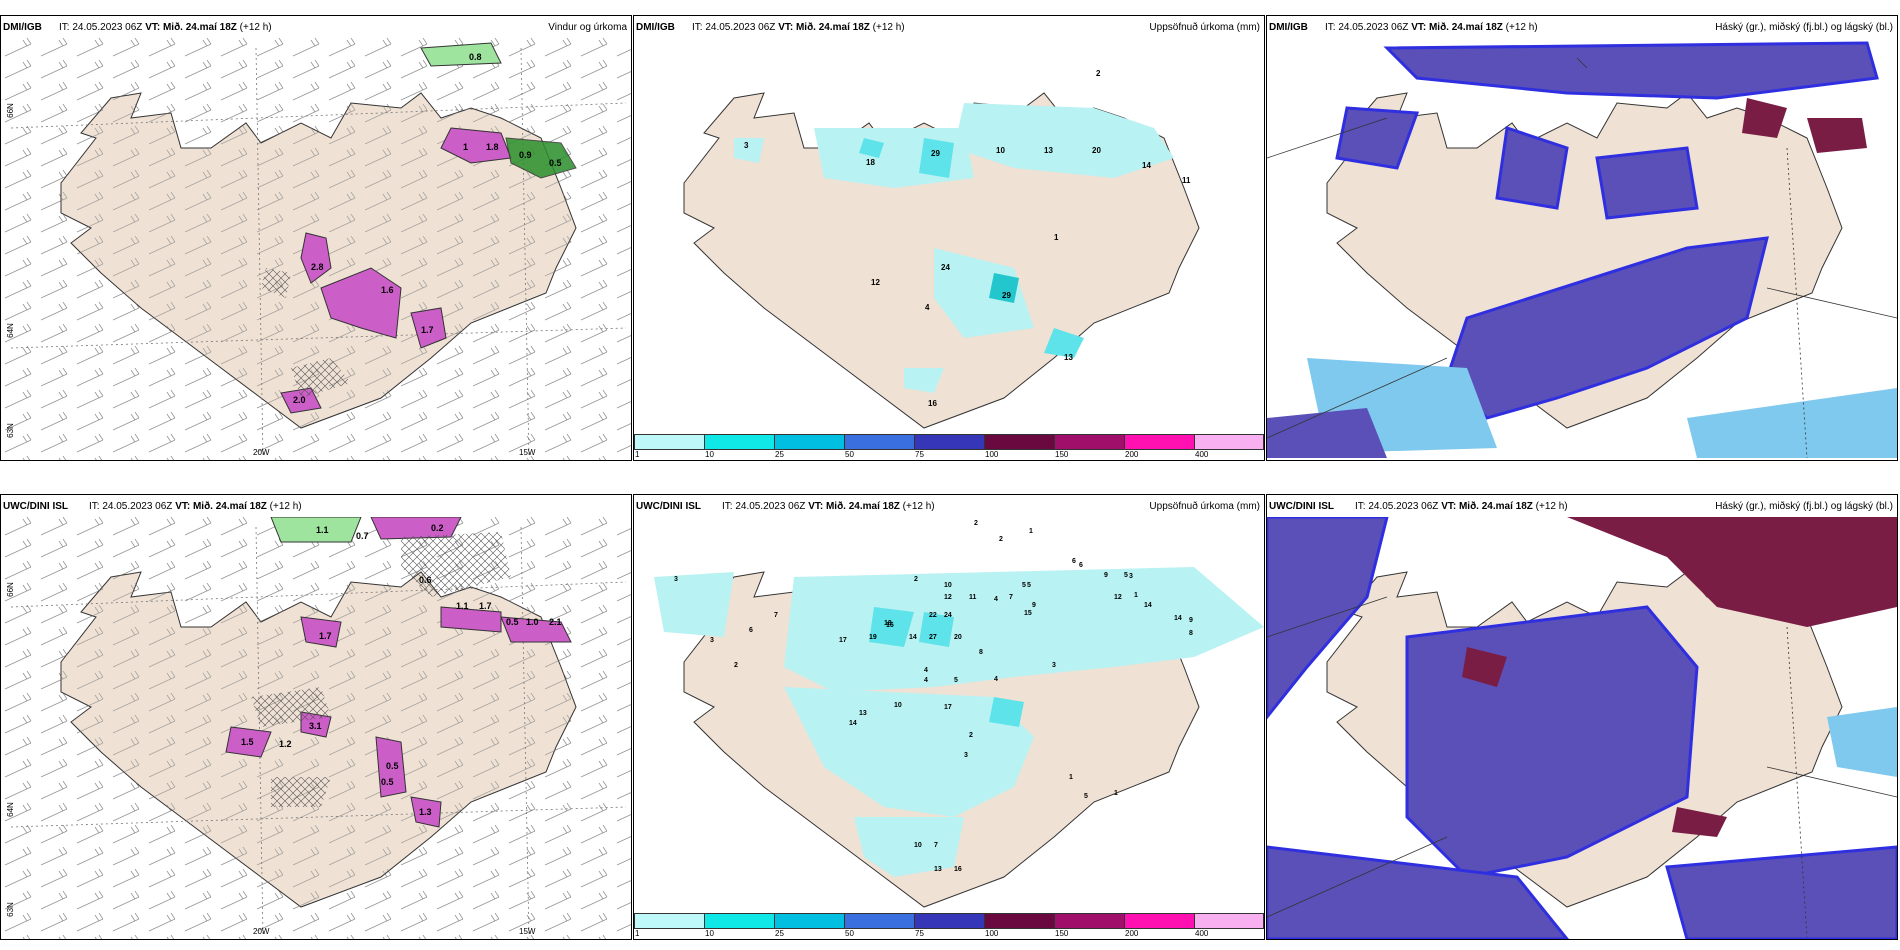  What do you see at coordinates (873, 637) in the screenshot?
I see `value-label: 19` at bounding box center [873, 637].